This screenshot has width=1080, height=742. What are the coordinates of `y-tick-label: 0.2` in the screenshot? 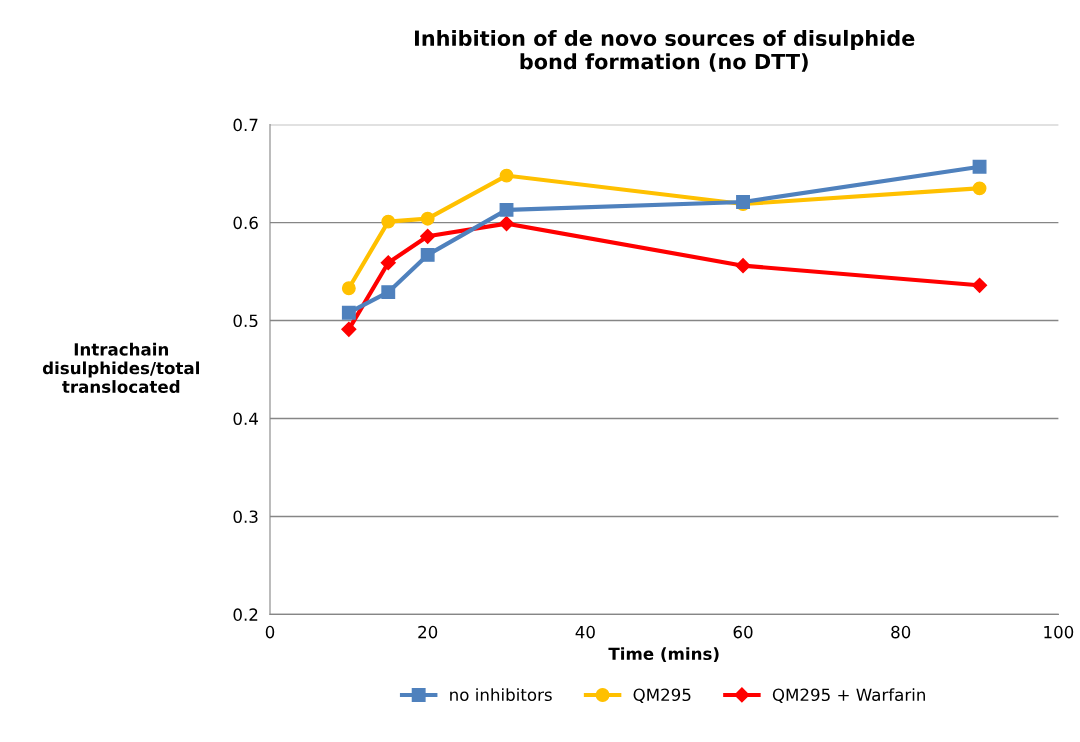 It's located at (245, 614).